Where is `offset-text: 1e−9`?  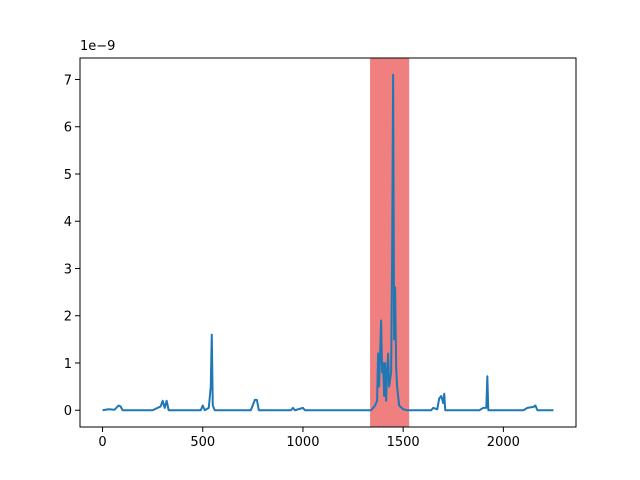
offset-text: 1e−9 is located at coordinates (97, 46).